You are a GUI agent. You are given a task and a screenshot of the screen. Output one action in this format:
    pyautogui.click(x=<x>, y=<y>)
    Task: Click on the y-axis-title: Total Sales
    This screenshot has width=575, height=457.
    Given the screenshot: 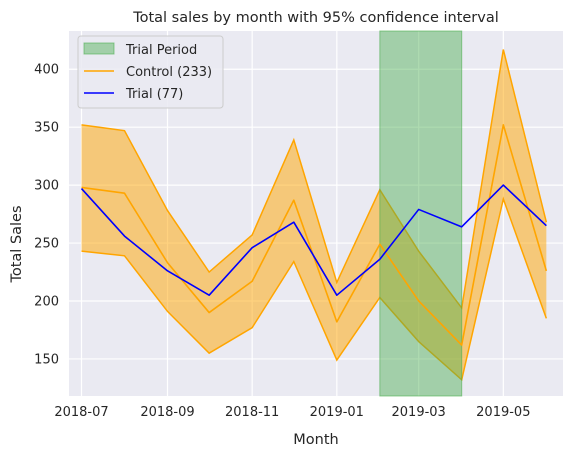 What is the action you would take?
    pyautogui.click(x=17, y=244)
    